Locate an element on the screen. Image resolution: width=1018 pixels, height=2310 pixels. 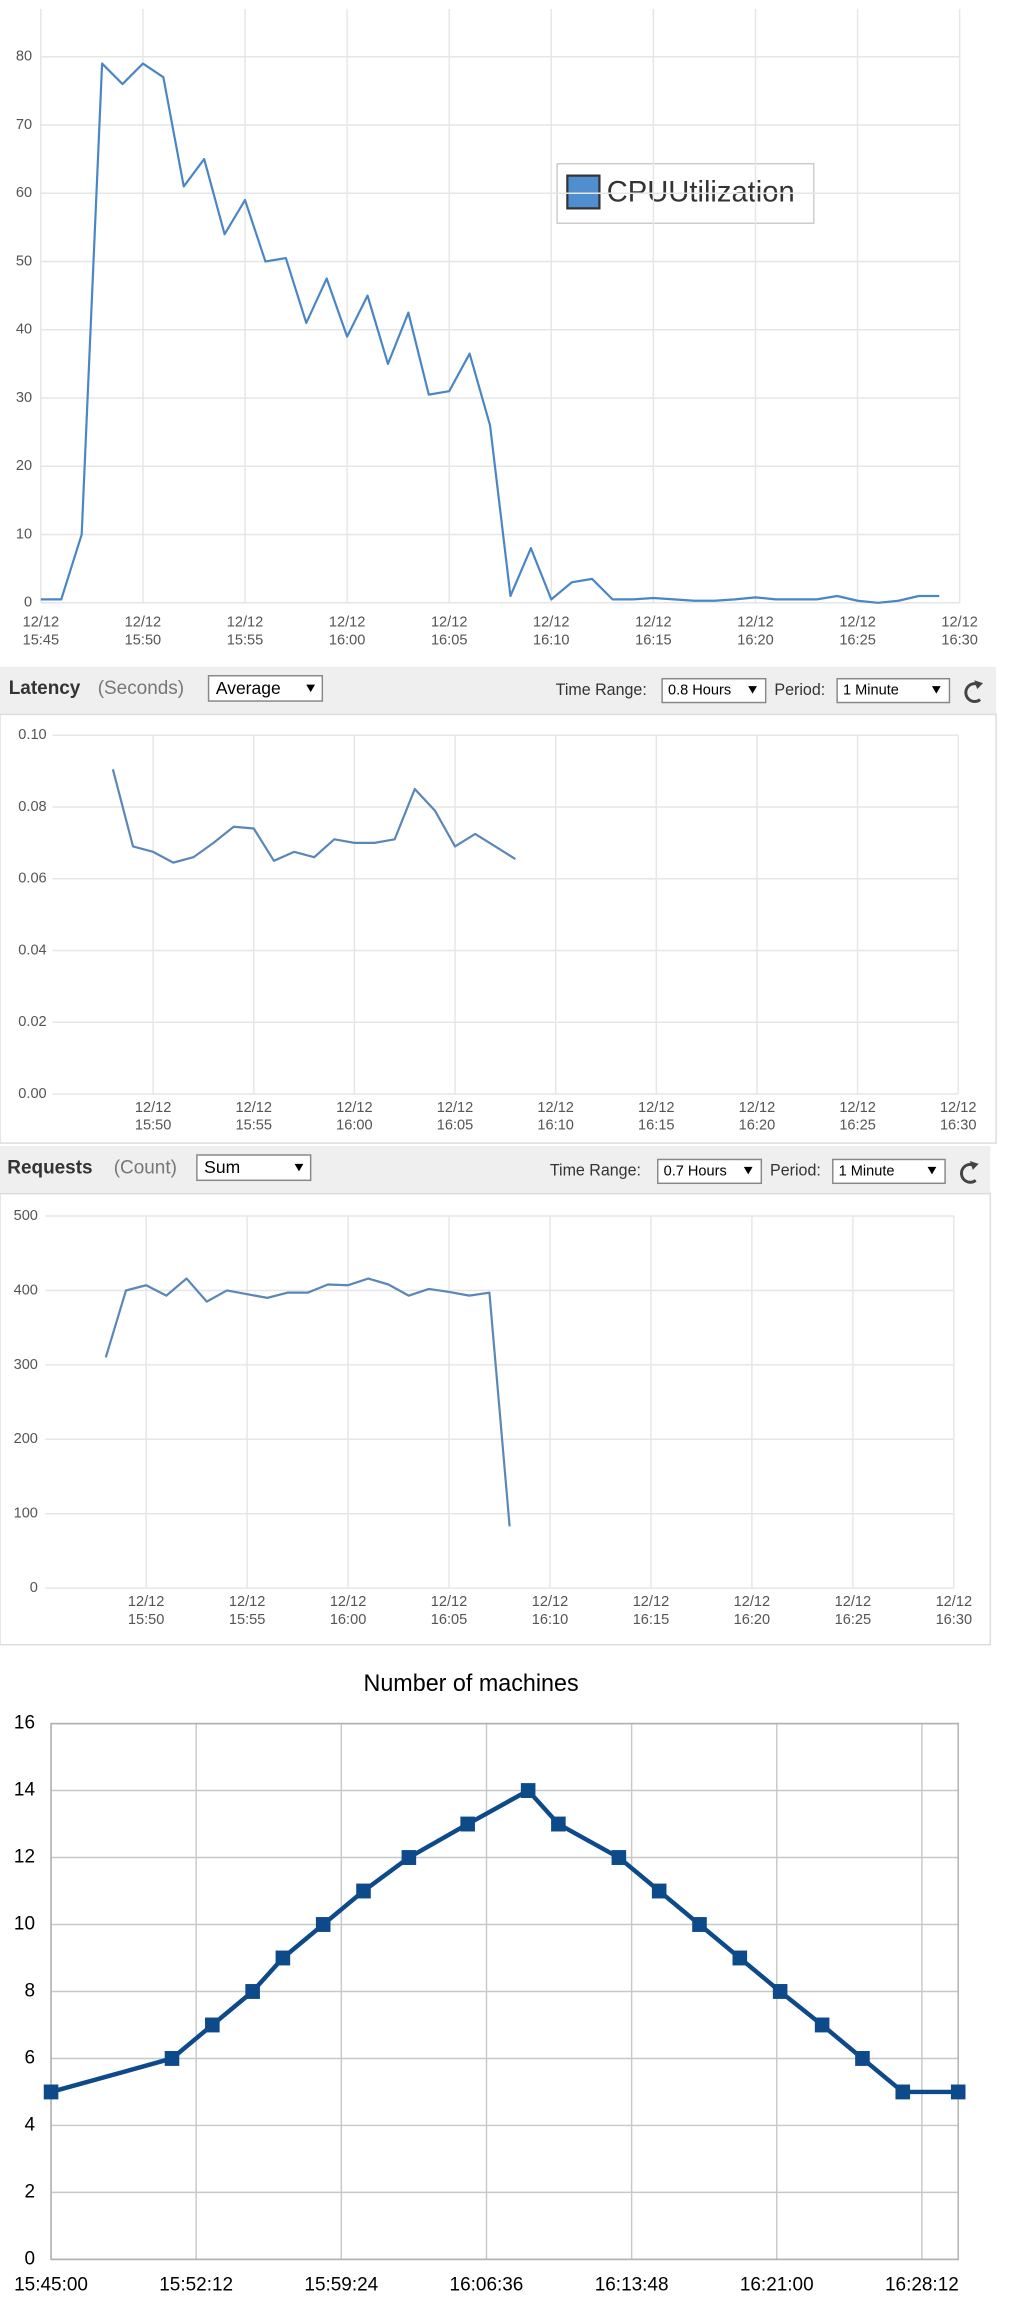
x-tick-label: 12/12 15:55 is located at coordinates (254, 1116).